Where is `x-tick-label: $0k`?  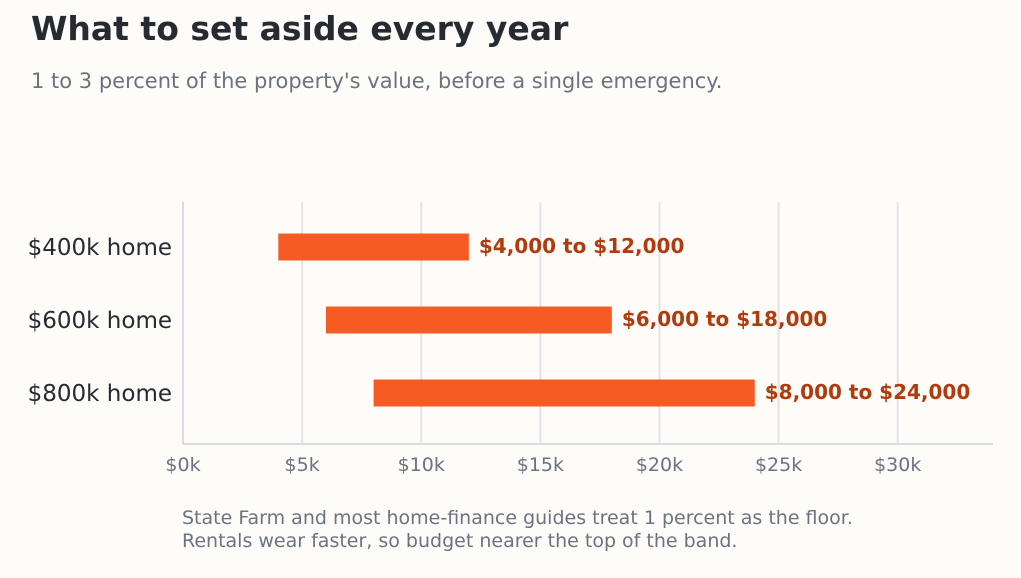
x-tick-label: $0k is located at coordinates (182, 465).